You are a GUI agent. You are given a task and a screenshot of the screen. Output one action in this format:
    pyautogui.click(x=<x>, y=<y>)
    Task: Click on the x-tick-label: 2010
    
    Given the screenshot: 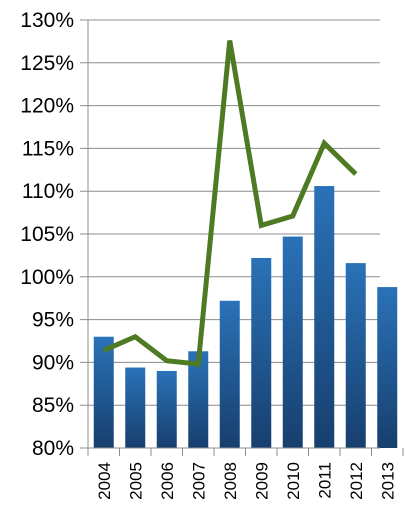 What is the action you would take?
    pyautogui.click(x=293, y=481)
    